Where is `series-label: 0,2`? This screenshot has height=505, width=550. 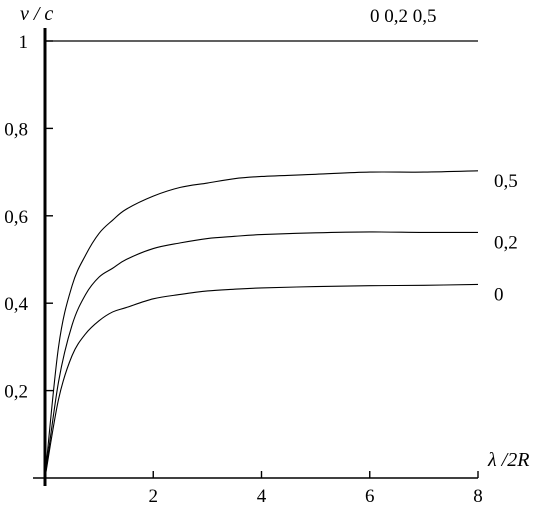
series-label: 0,2 is located at coordinates (506, 242).